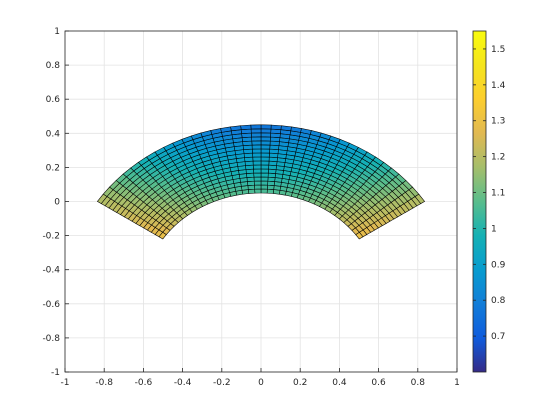 The height and width of the screenshot is (420, 560). I want to click on y-tick-label: 0.2, so click(53, 168).